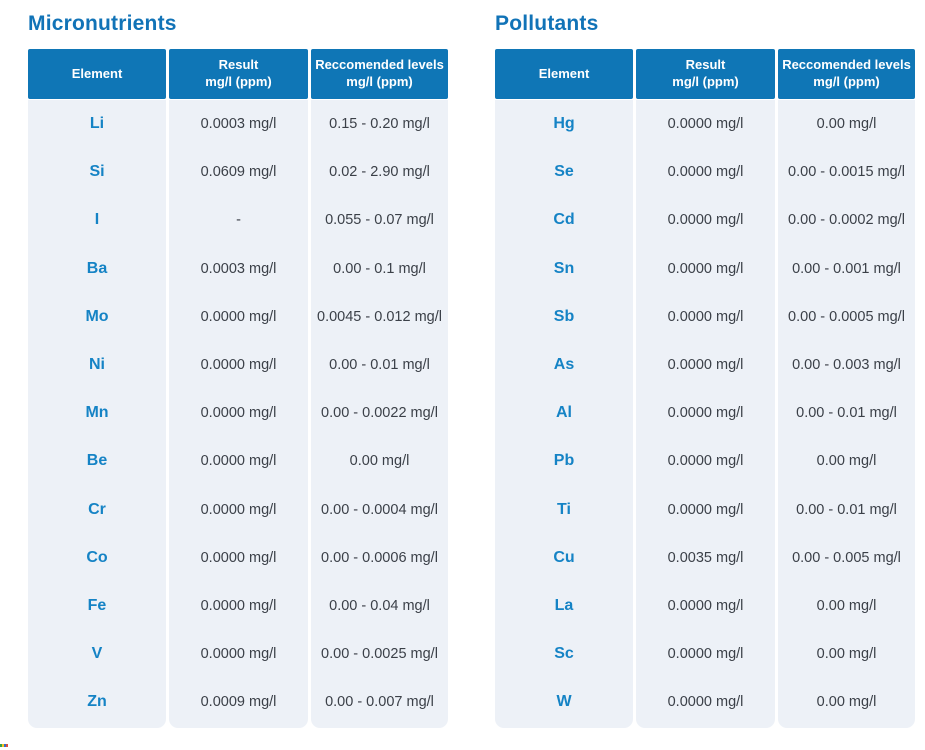 The image size is (925, 750). What do you see at coordinates (379, 124) in the screenshot?
I see `recommended-value: 0.15 - 0.20 mg/l` at bounding box center [379, 124].